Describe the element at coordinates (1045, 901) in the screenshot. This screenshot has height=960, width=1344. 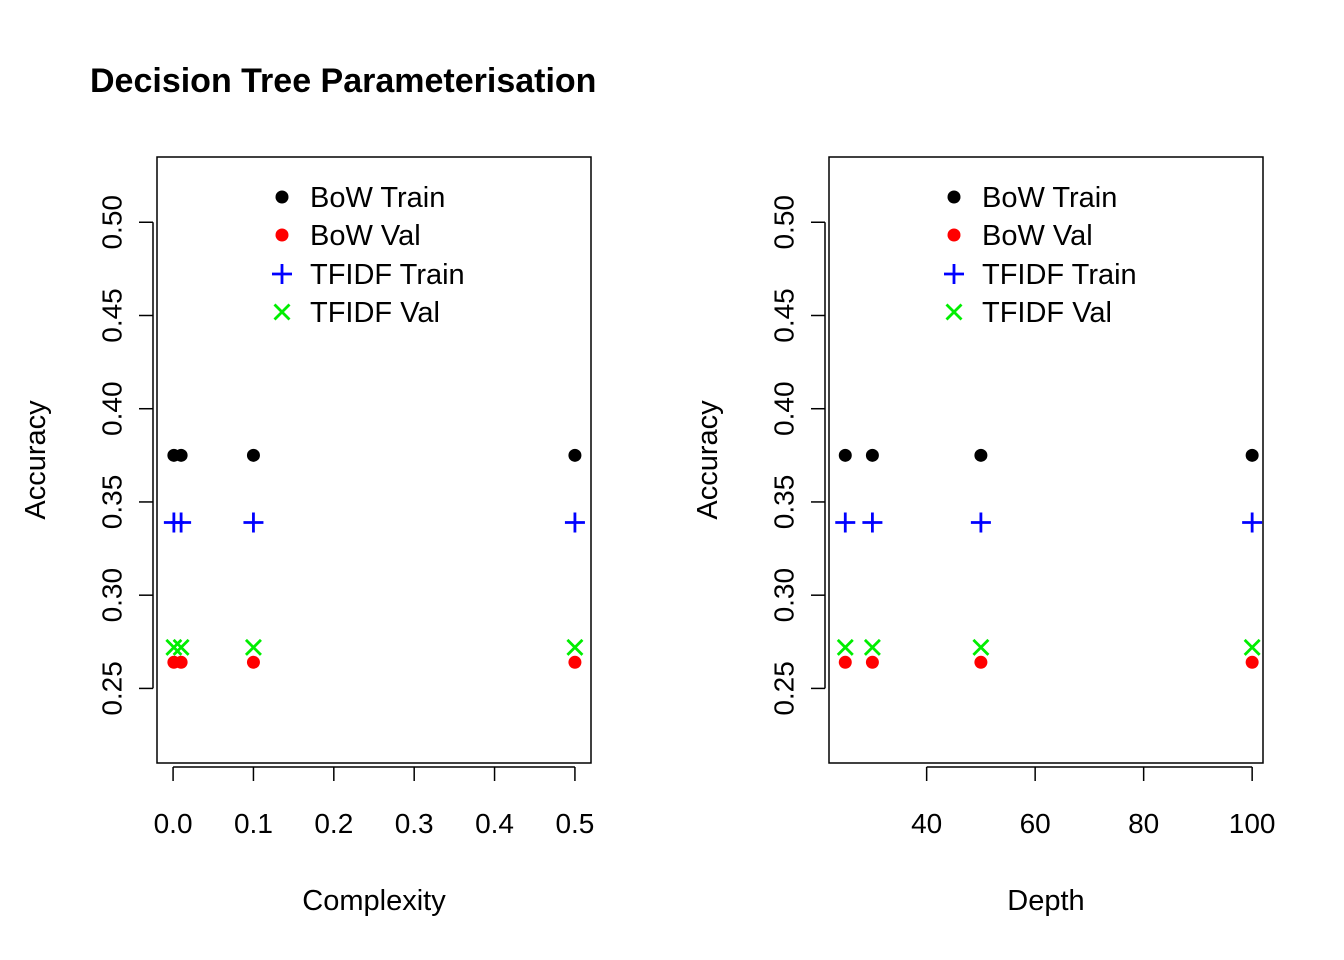
I see `x-axis-label: Depth` at that location.